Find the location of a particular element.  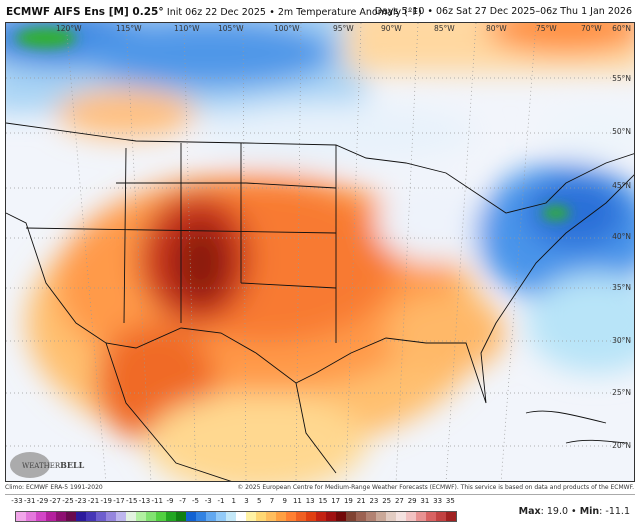

lat-label: 25°N is located at coordinates (621, 392).